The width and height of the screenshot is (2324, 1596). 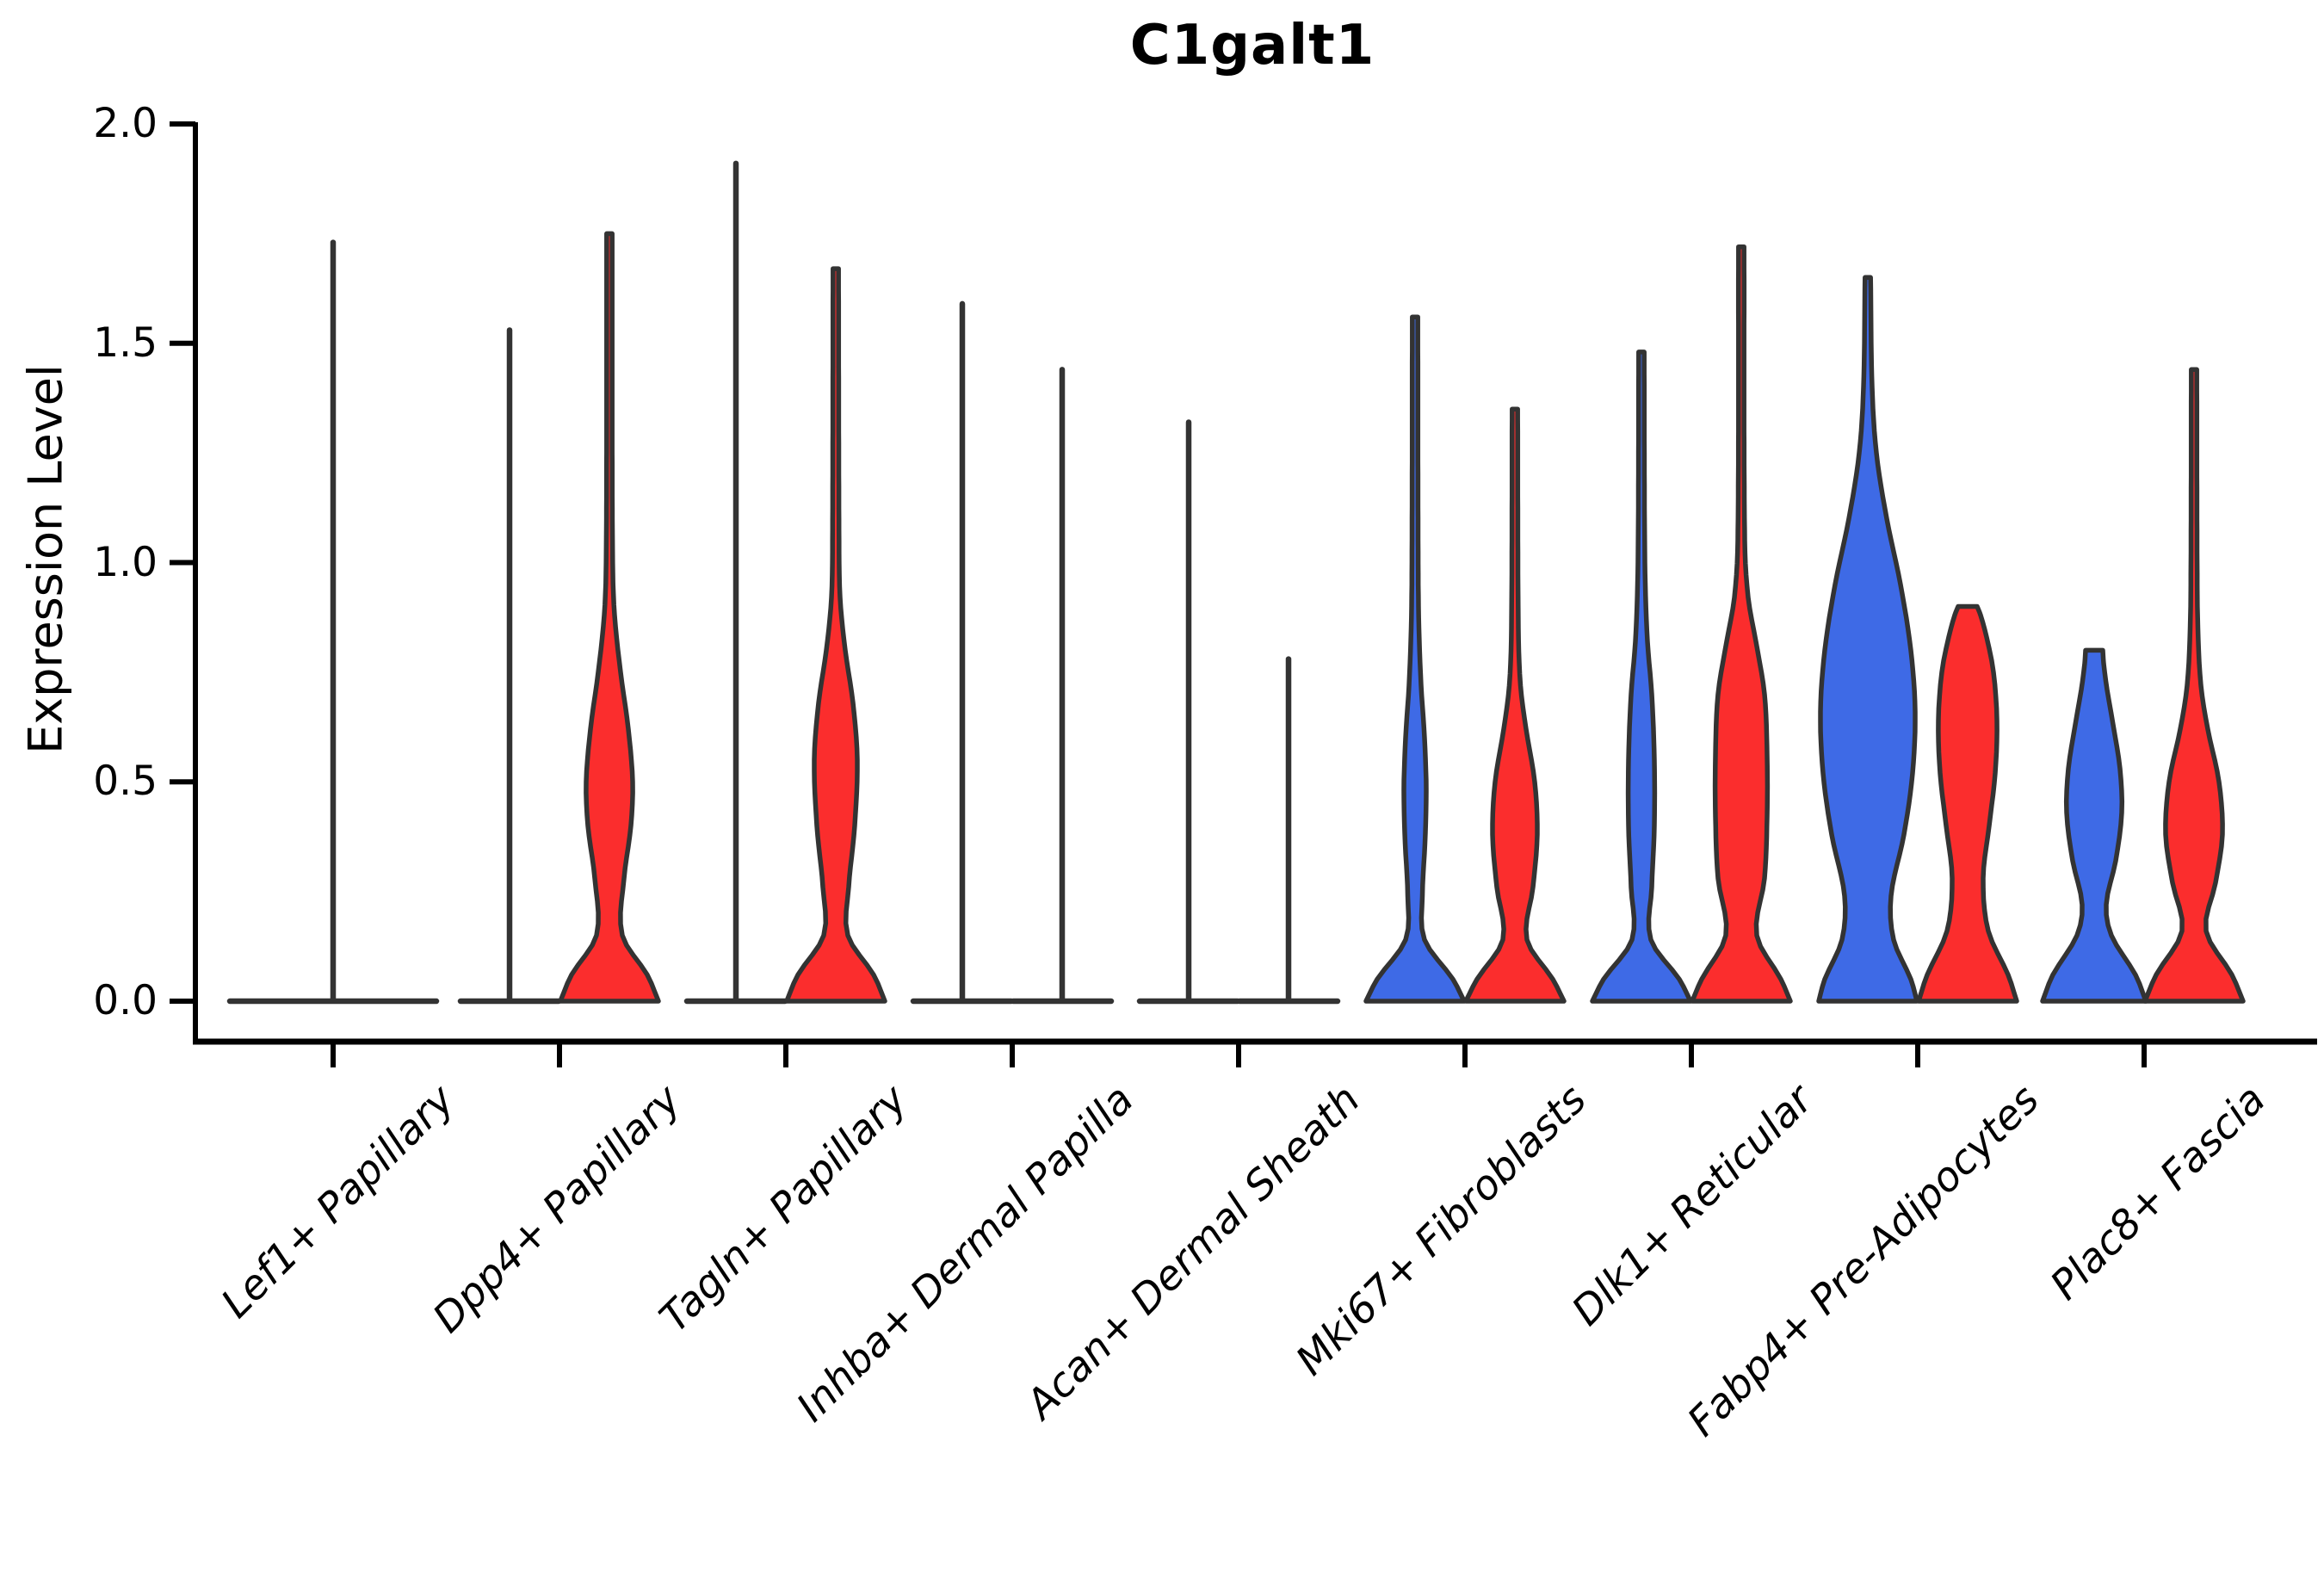 I want to click on y-tick-label: 1.5, so click(x=125, y=343).